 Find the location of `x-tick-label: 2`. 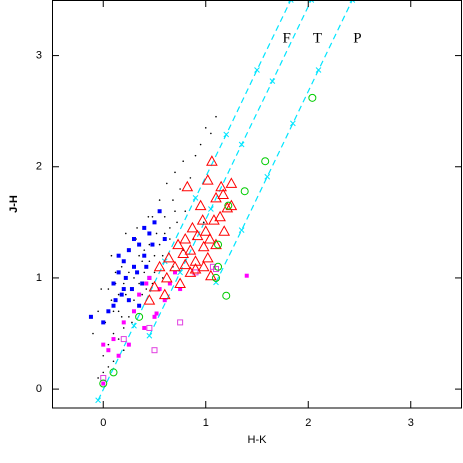

x-tick-label: 2 is located at coordinates (308, 423).